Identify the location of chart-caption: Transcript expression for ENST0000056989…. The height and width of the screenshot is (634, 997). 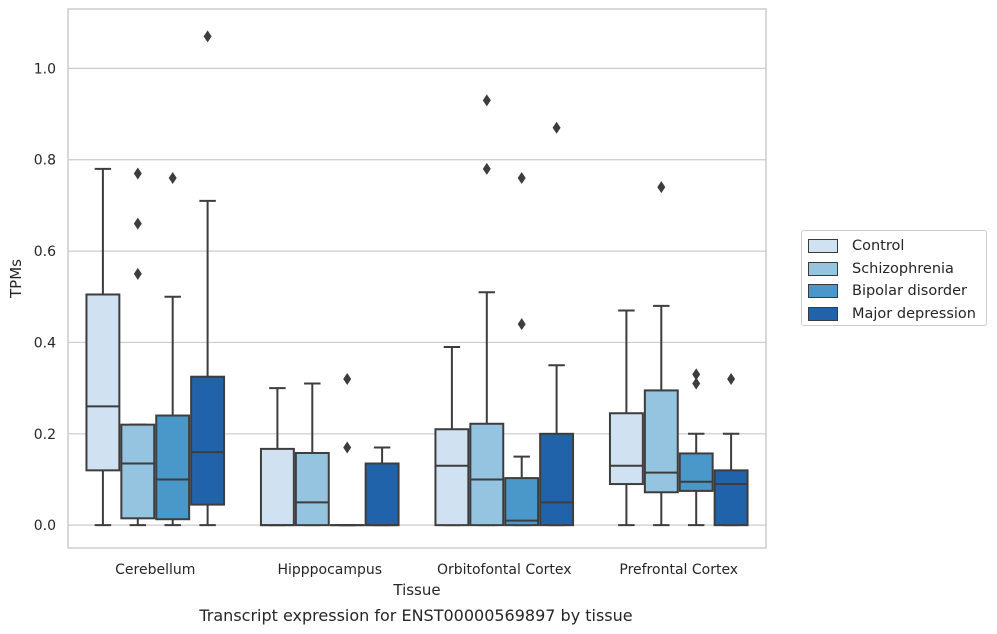
(416, 615).